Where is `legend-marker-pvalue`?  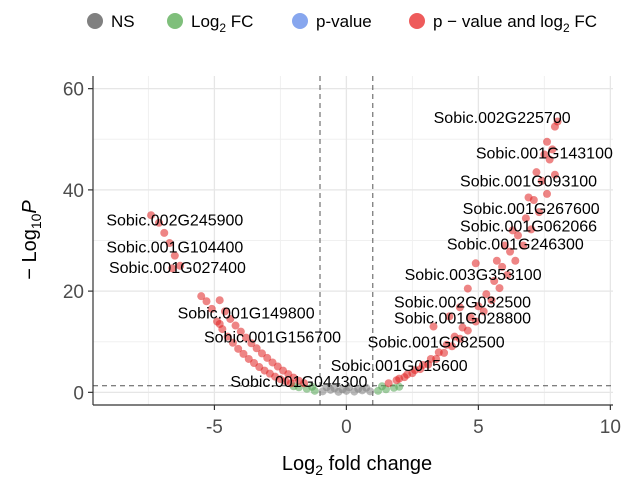
legend-marker-pvalue is located at coordinates (300, 21).